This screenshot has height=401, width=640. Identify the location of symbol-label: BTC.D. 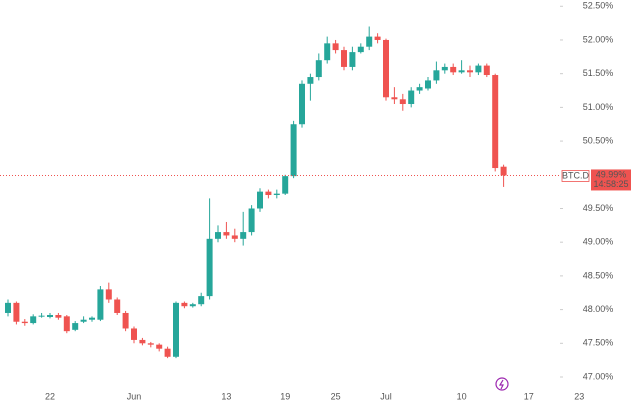
(576, 175).